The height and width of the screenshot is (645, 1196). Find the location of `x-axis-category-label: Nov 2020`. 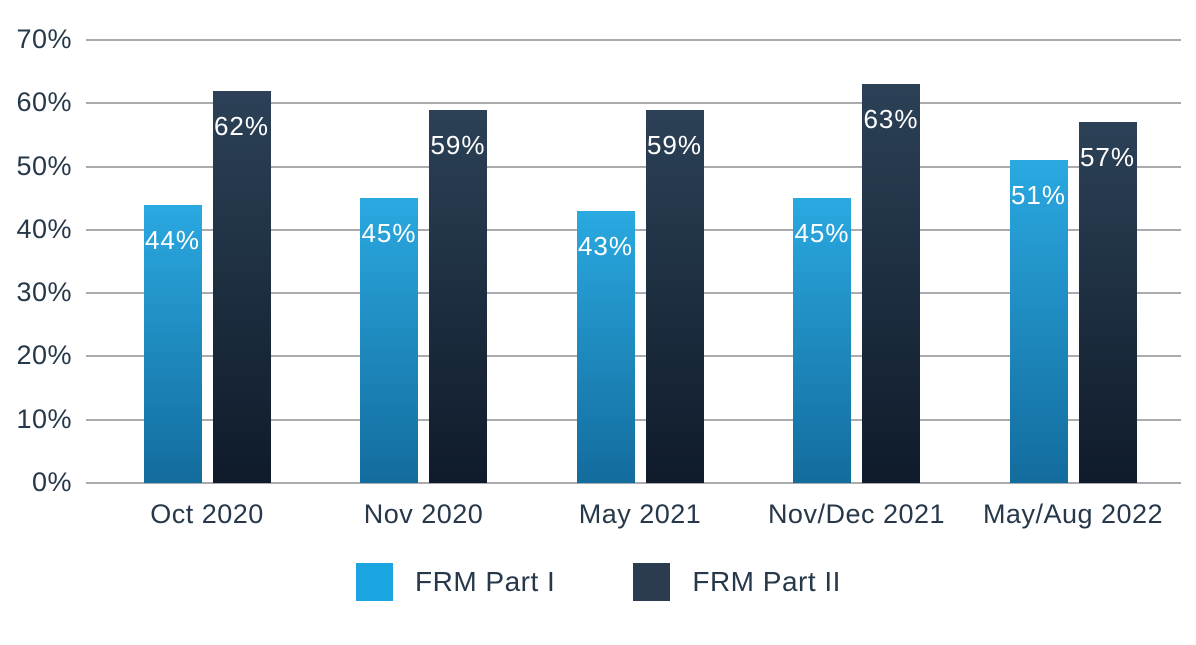

x-axis-category-label: Nov 2020 is located at coordinates (423, 514).